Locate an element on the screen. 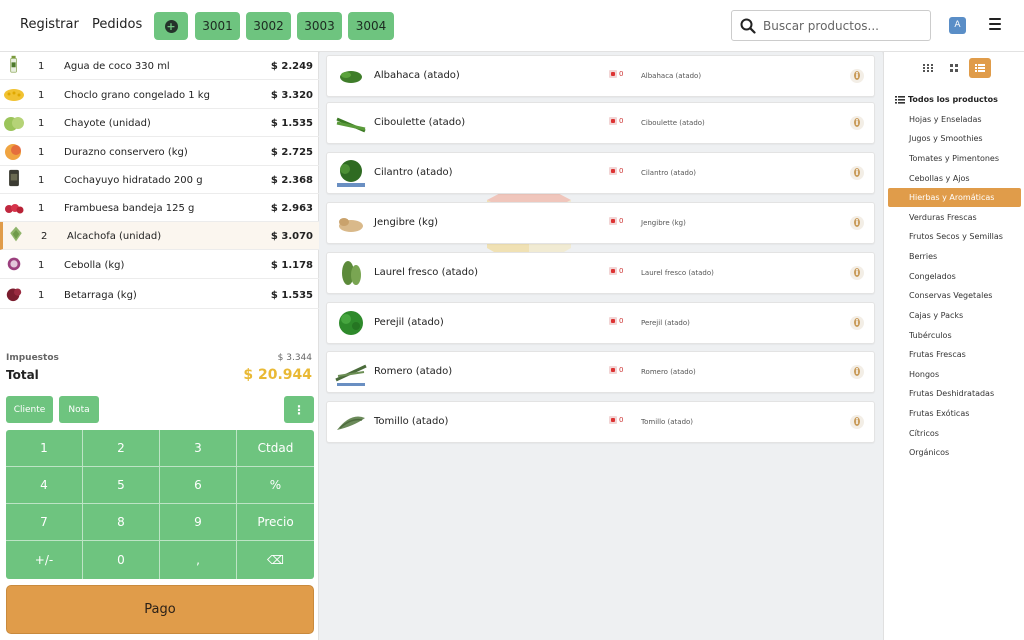 The width and height of the screenshot is (1024, 640). grid-large-icon is located at coordinates (954, 68).